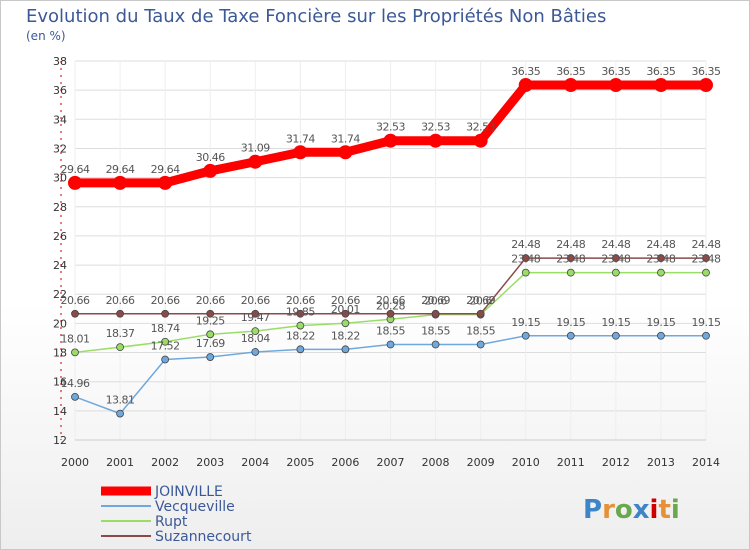 The image size is (750, 550). Describe the element at coordinates (436, 462) in the screenshot. I see `x-tick-label: 2008` at that location.